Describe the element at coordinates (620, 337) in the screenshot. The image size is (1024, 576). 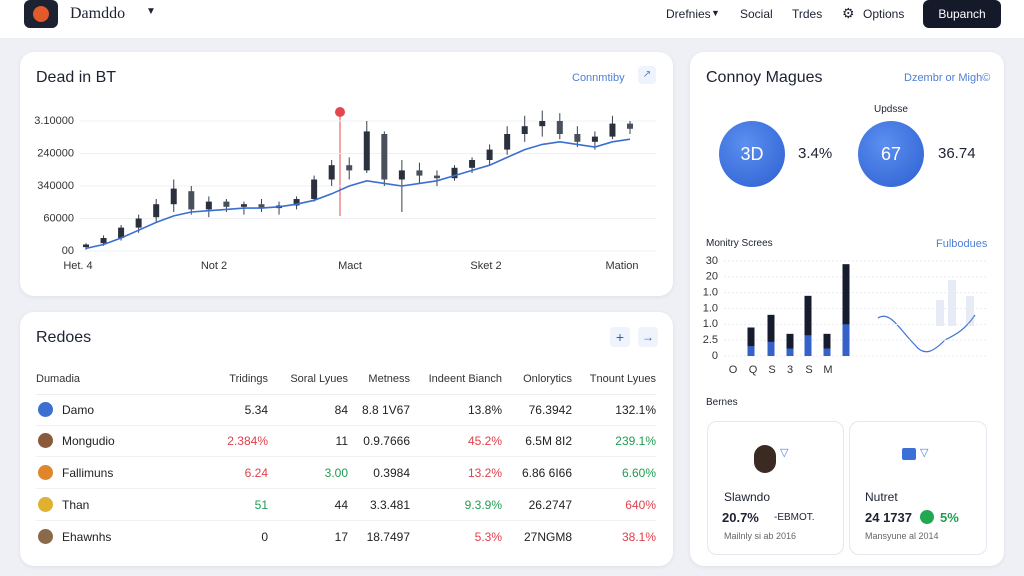
I see `add-button: +` at that location.